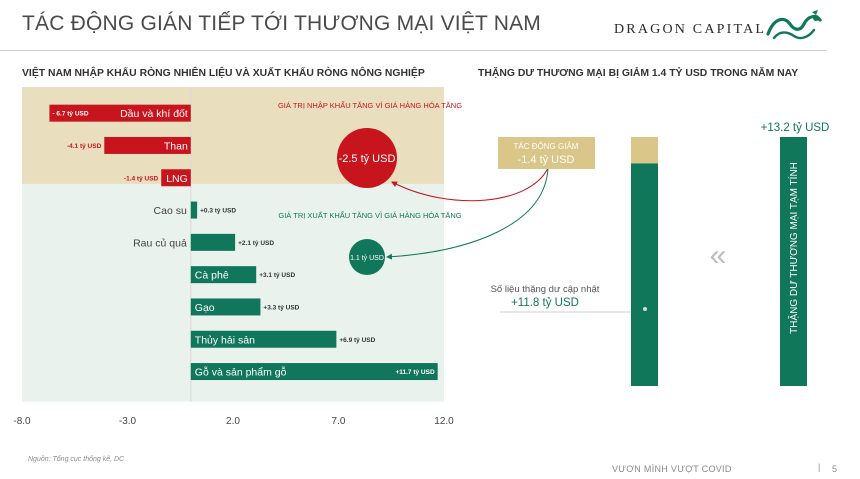  Describe the element at coordinates (176, 146) in the screenshot. I see `bar-category-label-1: Than` at that location.